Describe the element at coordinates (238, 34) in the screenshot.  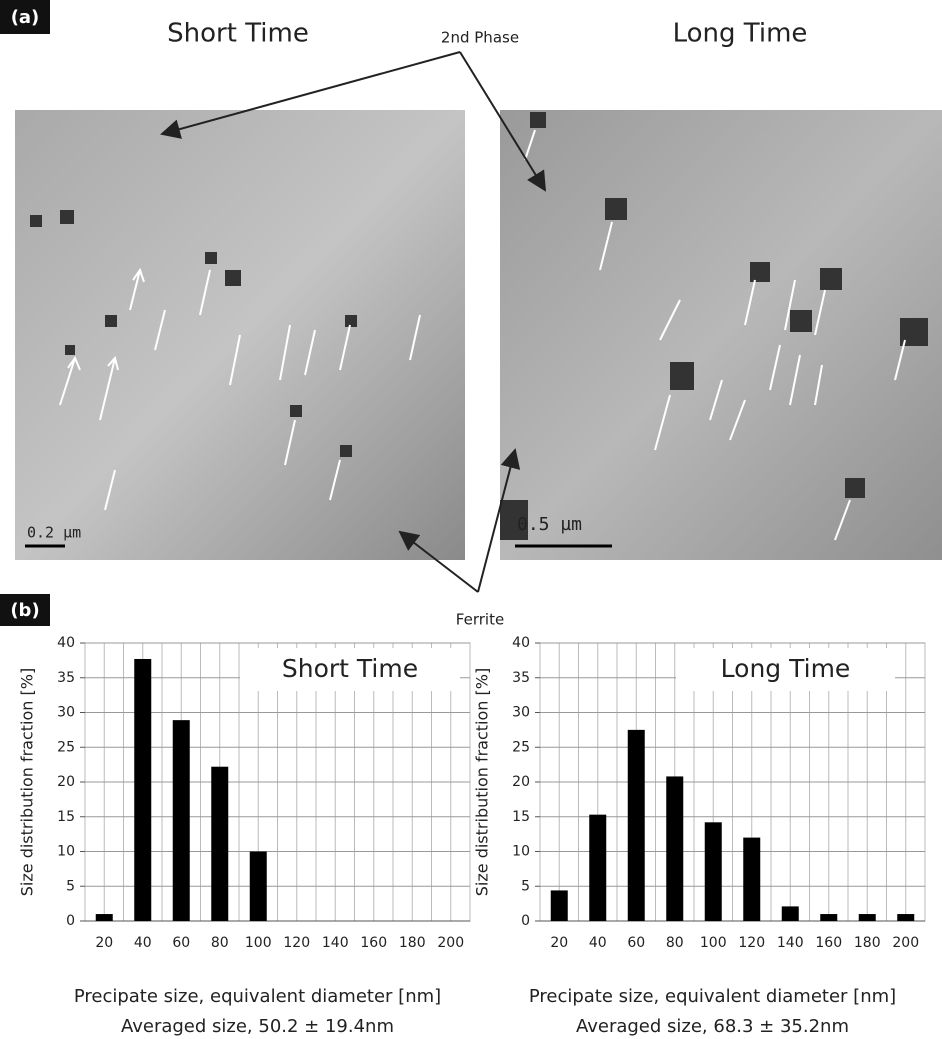
I see `image-title: Short Time` at that location.